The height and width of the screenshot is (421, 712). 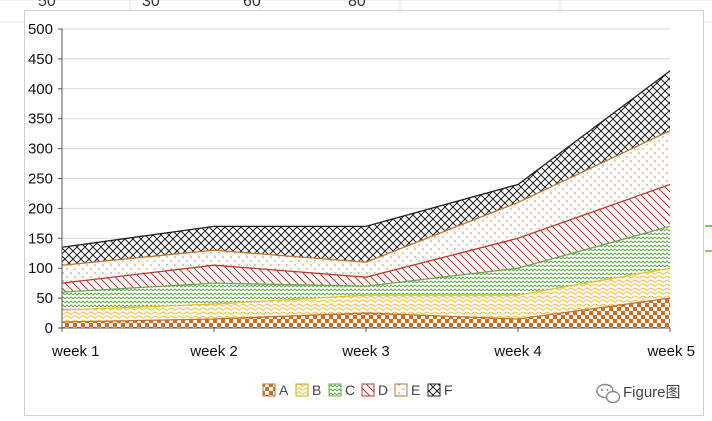 What do you see at coordinates (415, 390) in the screenshot?
I see `legend-label: E` at bounding box center [415, 390].